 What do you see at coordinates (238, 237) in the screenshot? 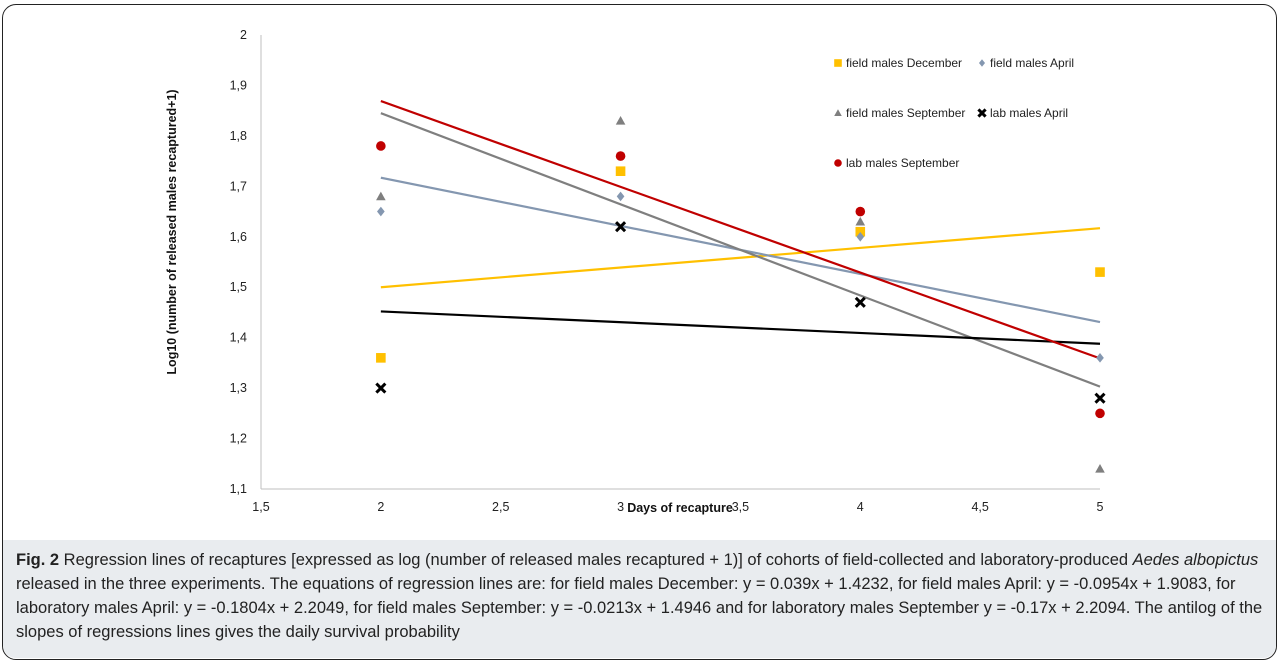
I see `y-tick-label: 1,6` at bounding box center [238, 237].